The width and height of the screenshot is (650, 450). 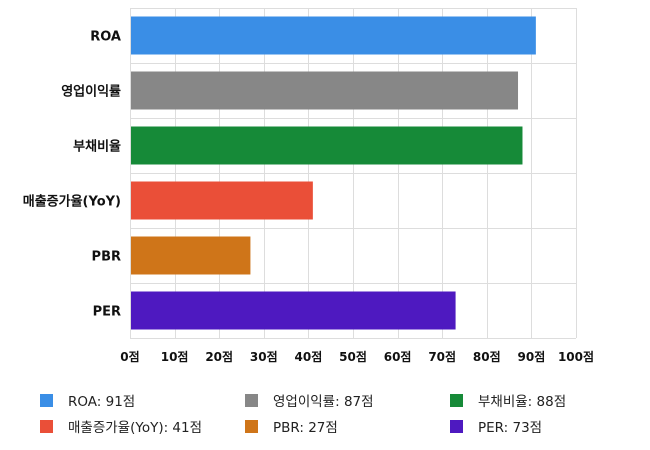 I want to click on legend-label: ROA: 91점, so click(x=102, y=402).